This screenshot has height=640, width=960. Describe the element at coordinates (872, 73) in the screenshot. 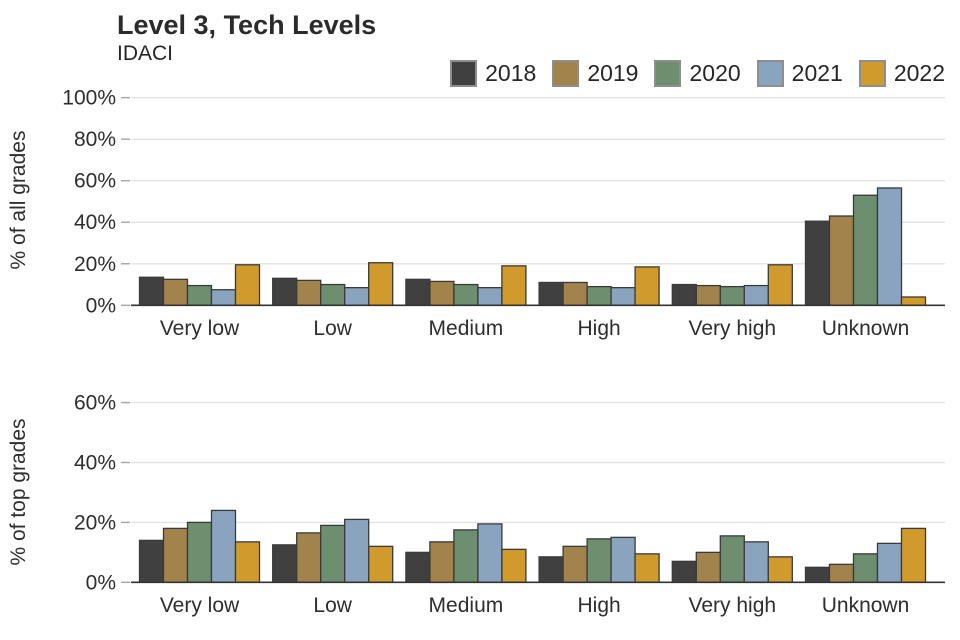

I see `legend-swatch-2022` at that location.